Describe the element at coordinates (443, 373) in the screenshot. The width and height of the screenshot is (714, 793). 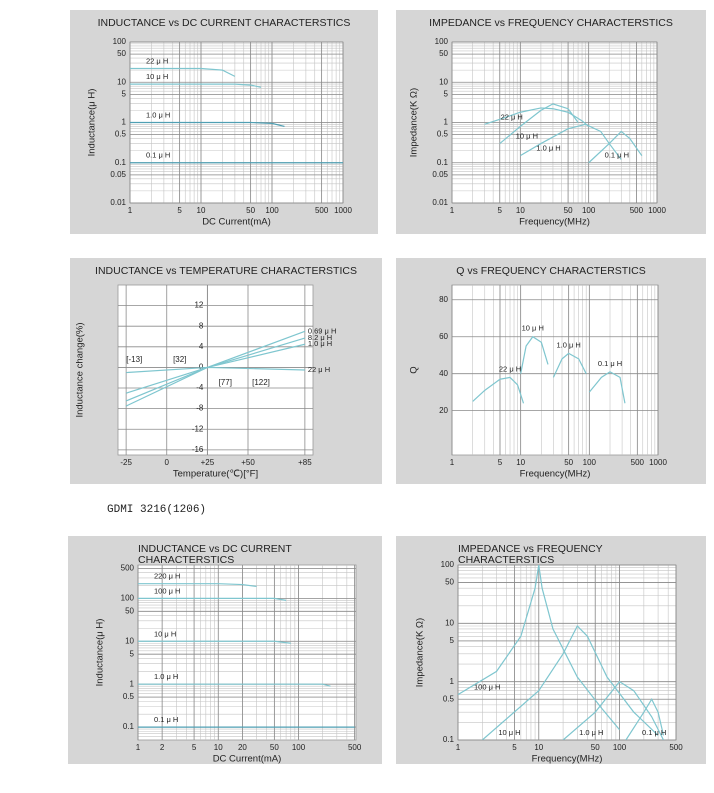
I see `y-tick-label: 40` at that location.